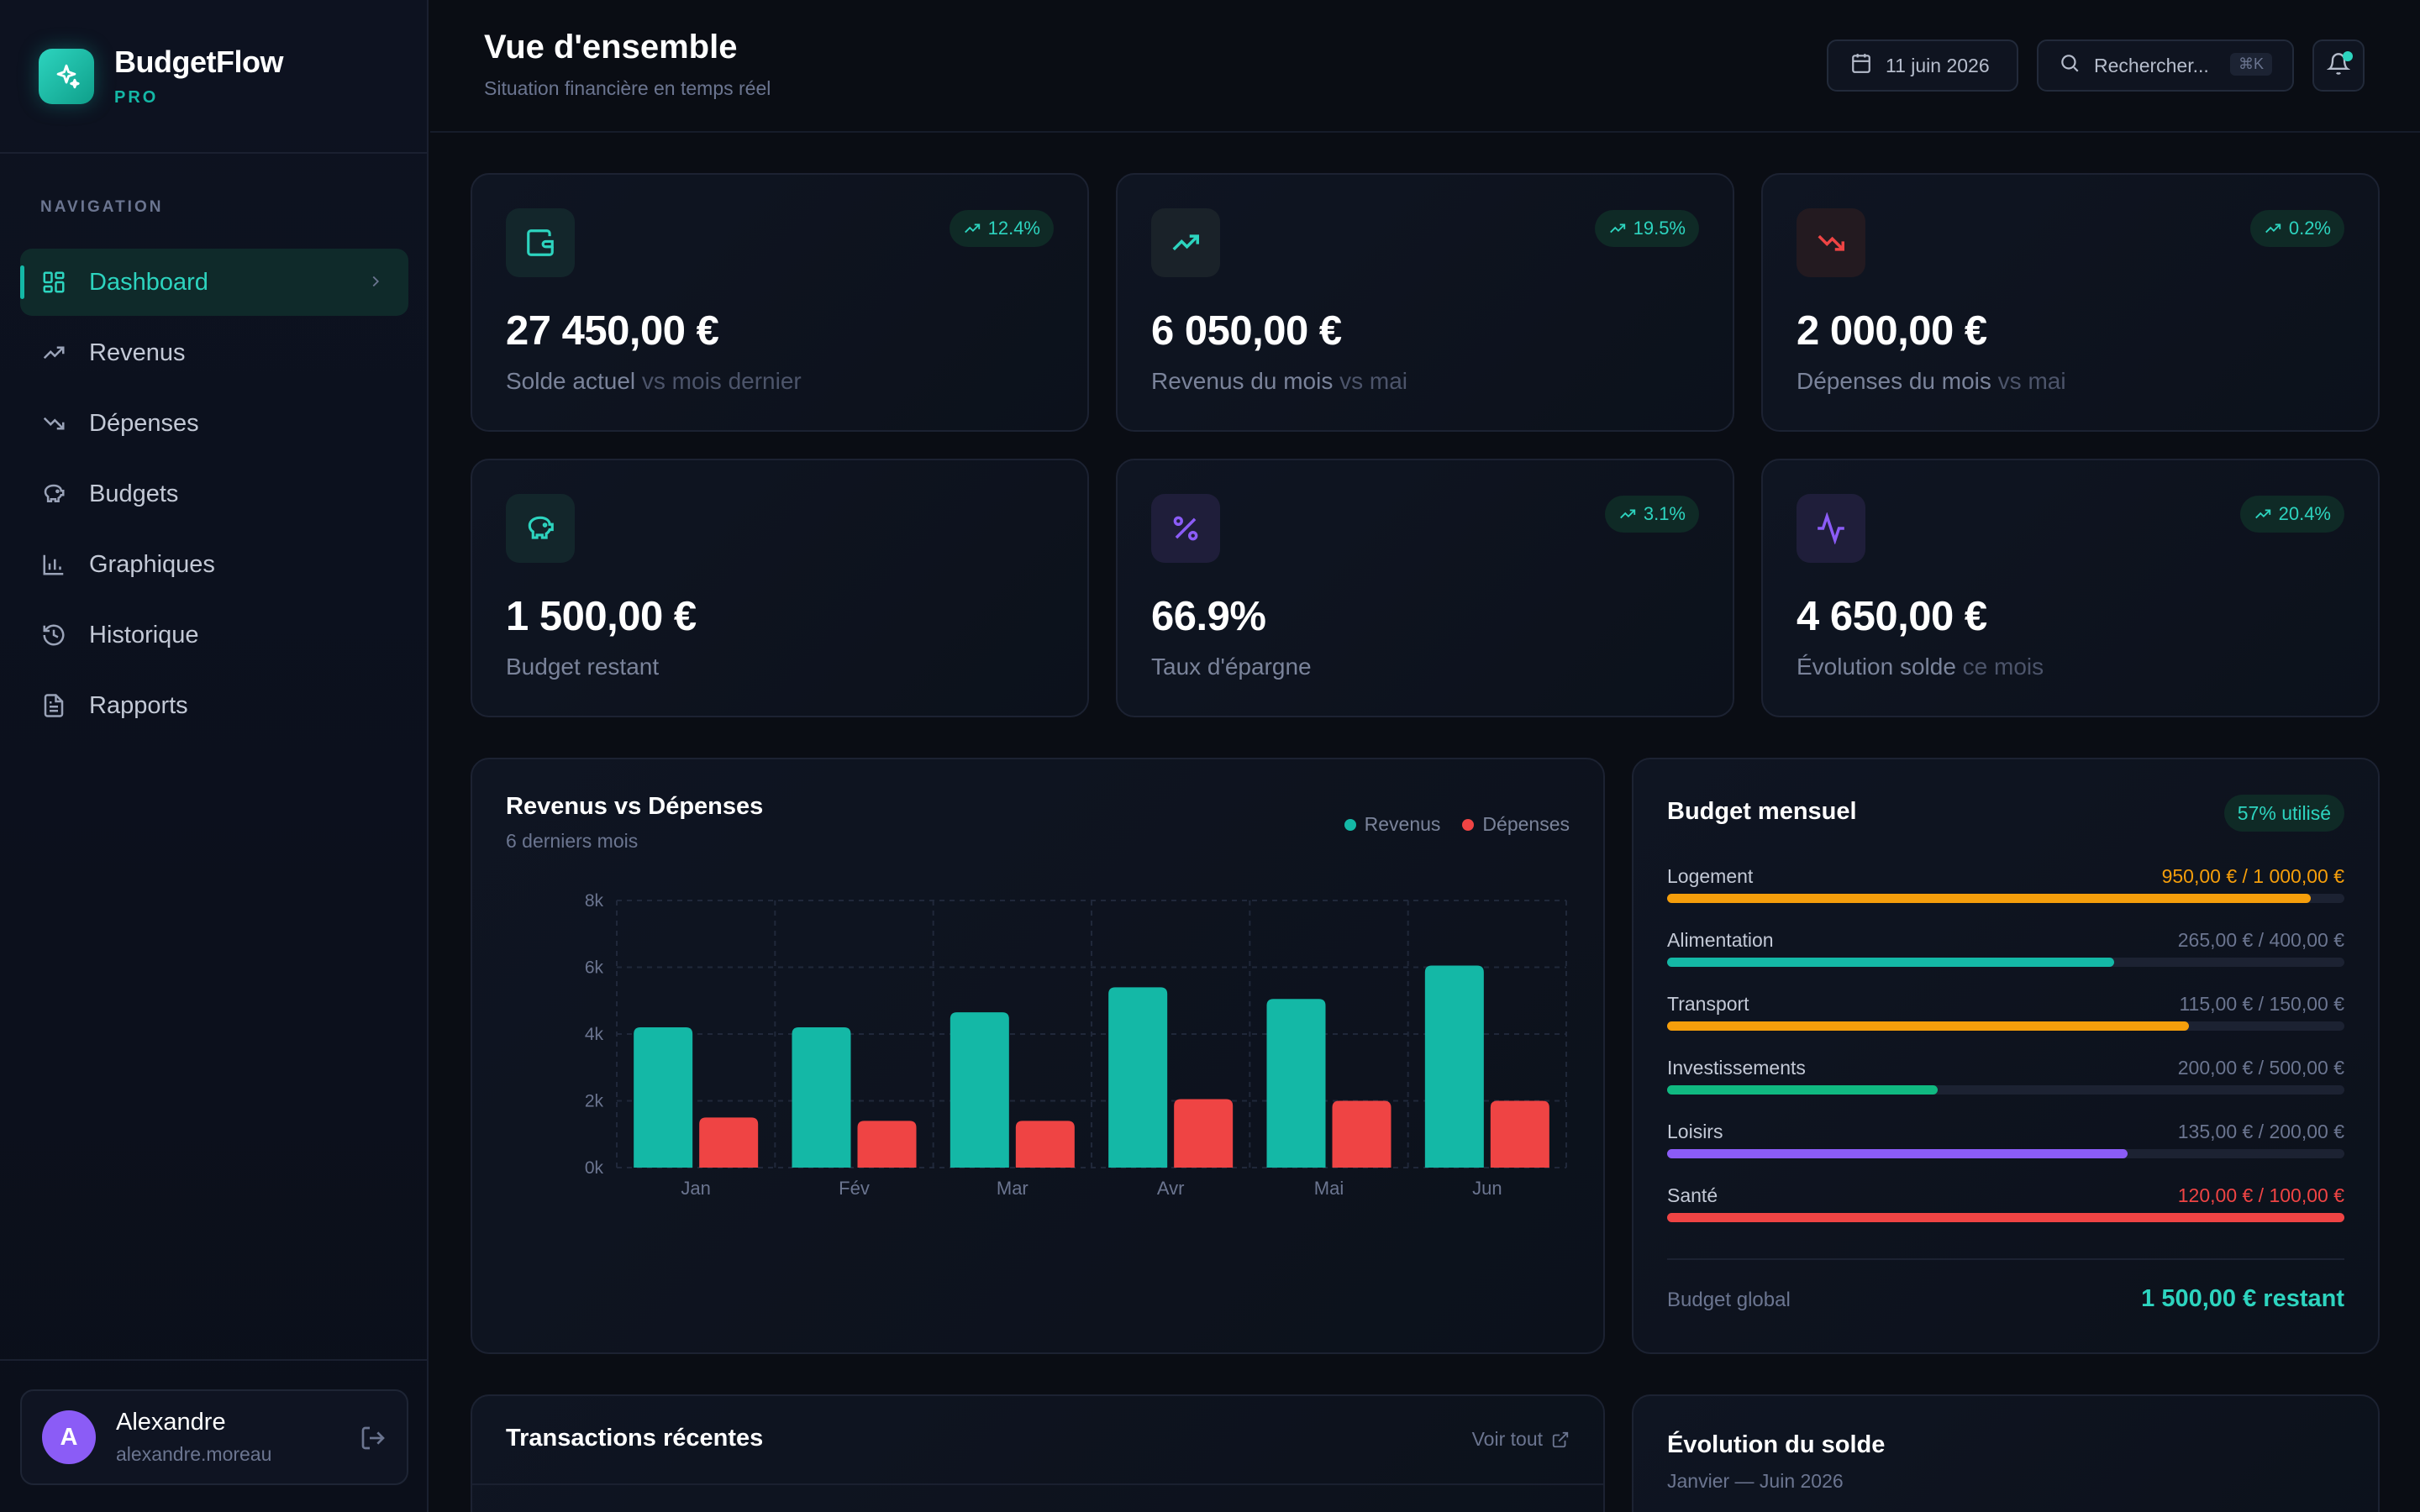 Image resolution: width=2420 pixels, height=1512 pixels. I want to click on avatar: A, so click(69, 1437).